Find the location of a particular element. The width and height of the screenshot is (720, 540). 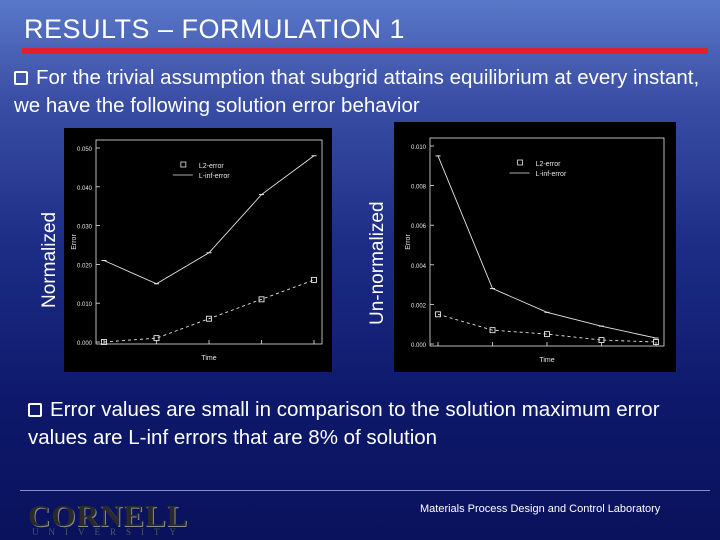

y-tick-label: 0.040 is located at coordinates (85, 189).